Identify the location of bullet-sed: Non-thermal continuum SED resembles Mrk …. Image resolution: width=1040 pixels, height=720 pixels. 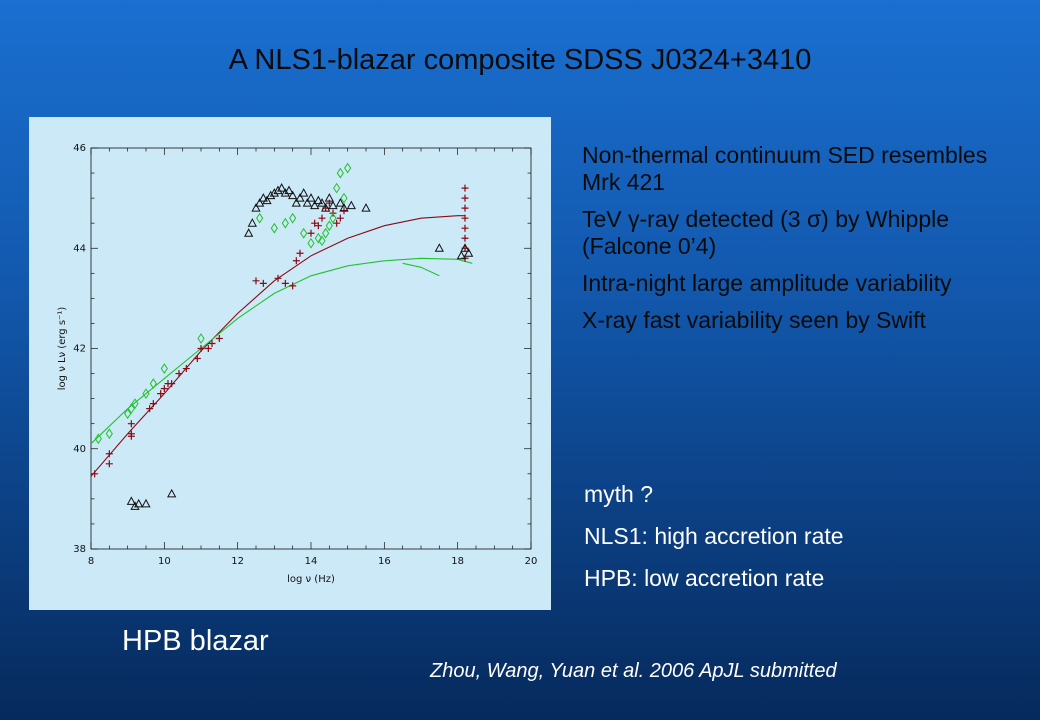
(785, 168).